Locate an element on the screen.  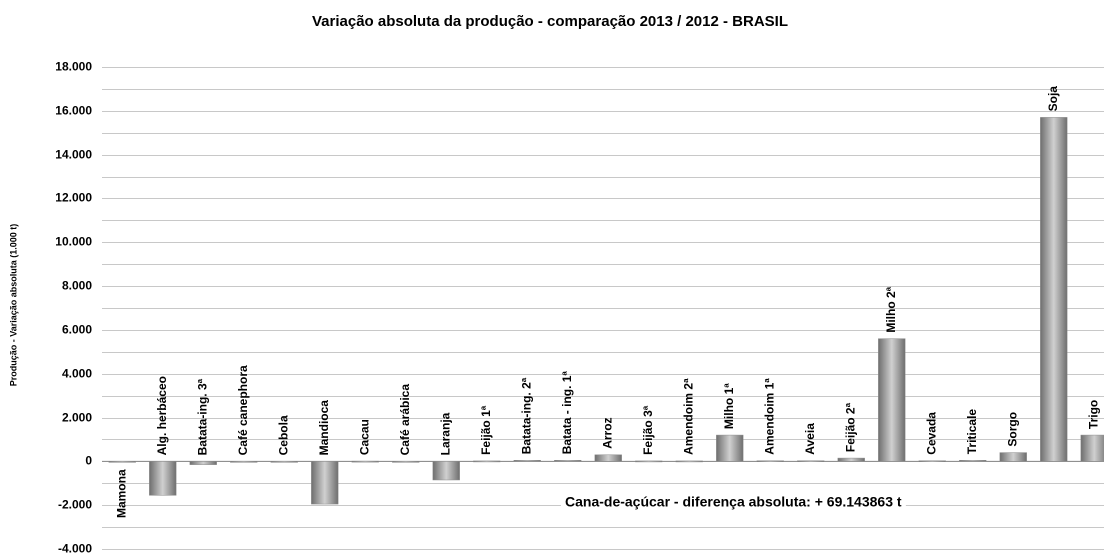
category-label: Arroz is located at coordinates (607, 432).